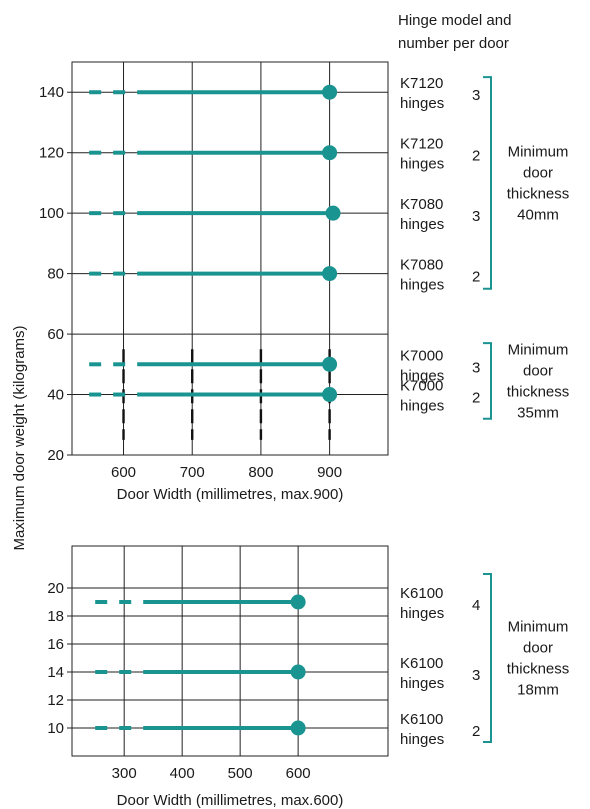 This screenshot has width=590, height=809. What do you see at coordinates (55, 644) in the screenshot?
I see `y-tick-label: 16` at bounding box center [55, 644].